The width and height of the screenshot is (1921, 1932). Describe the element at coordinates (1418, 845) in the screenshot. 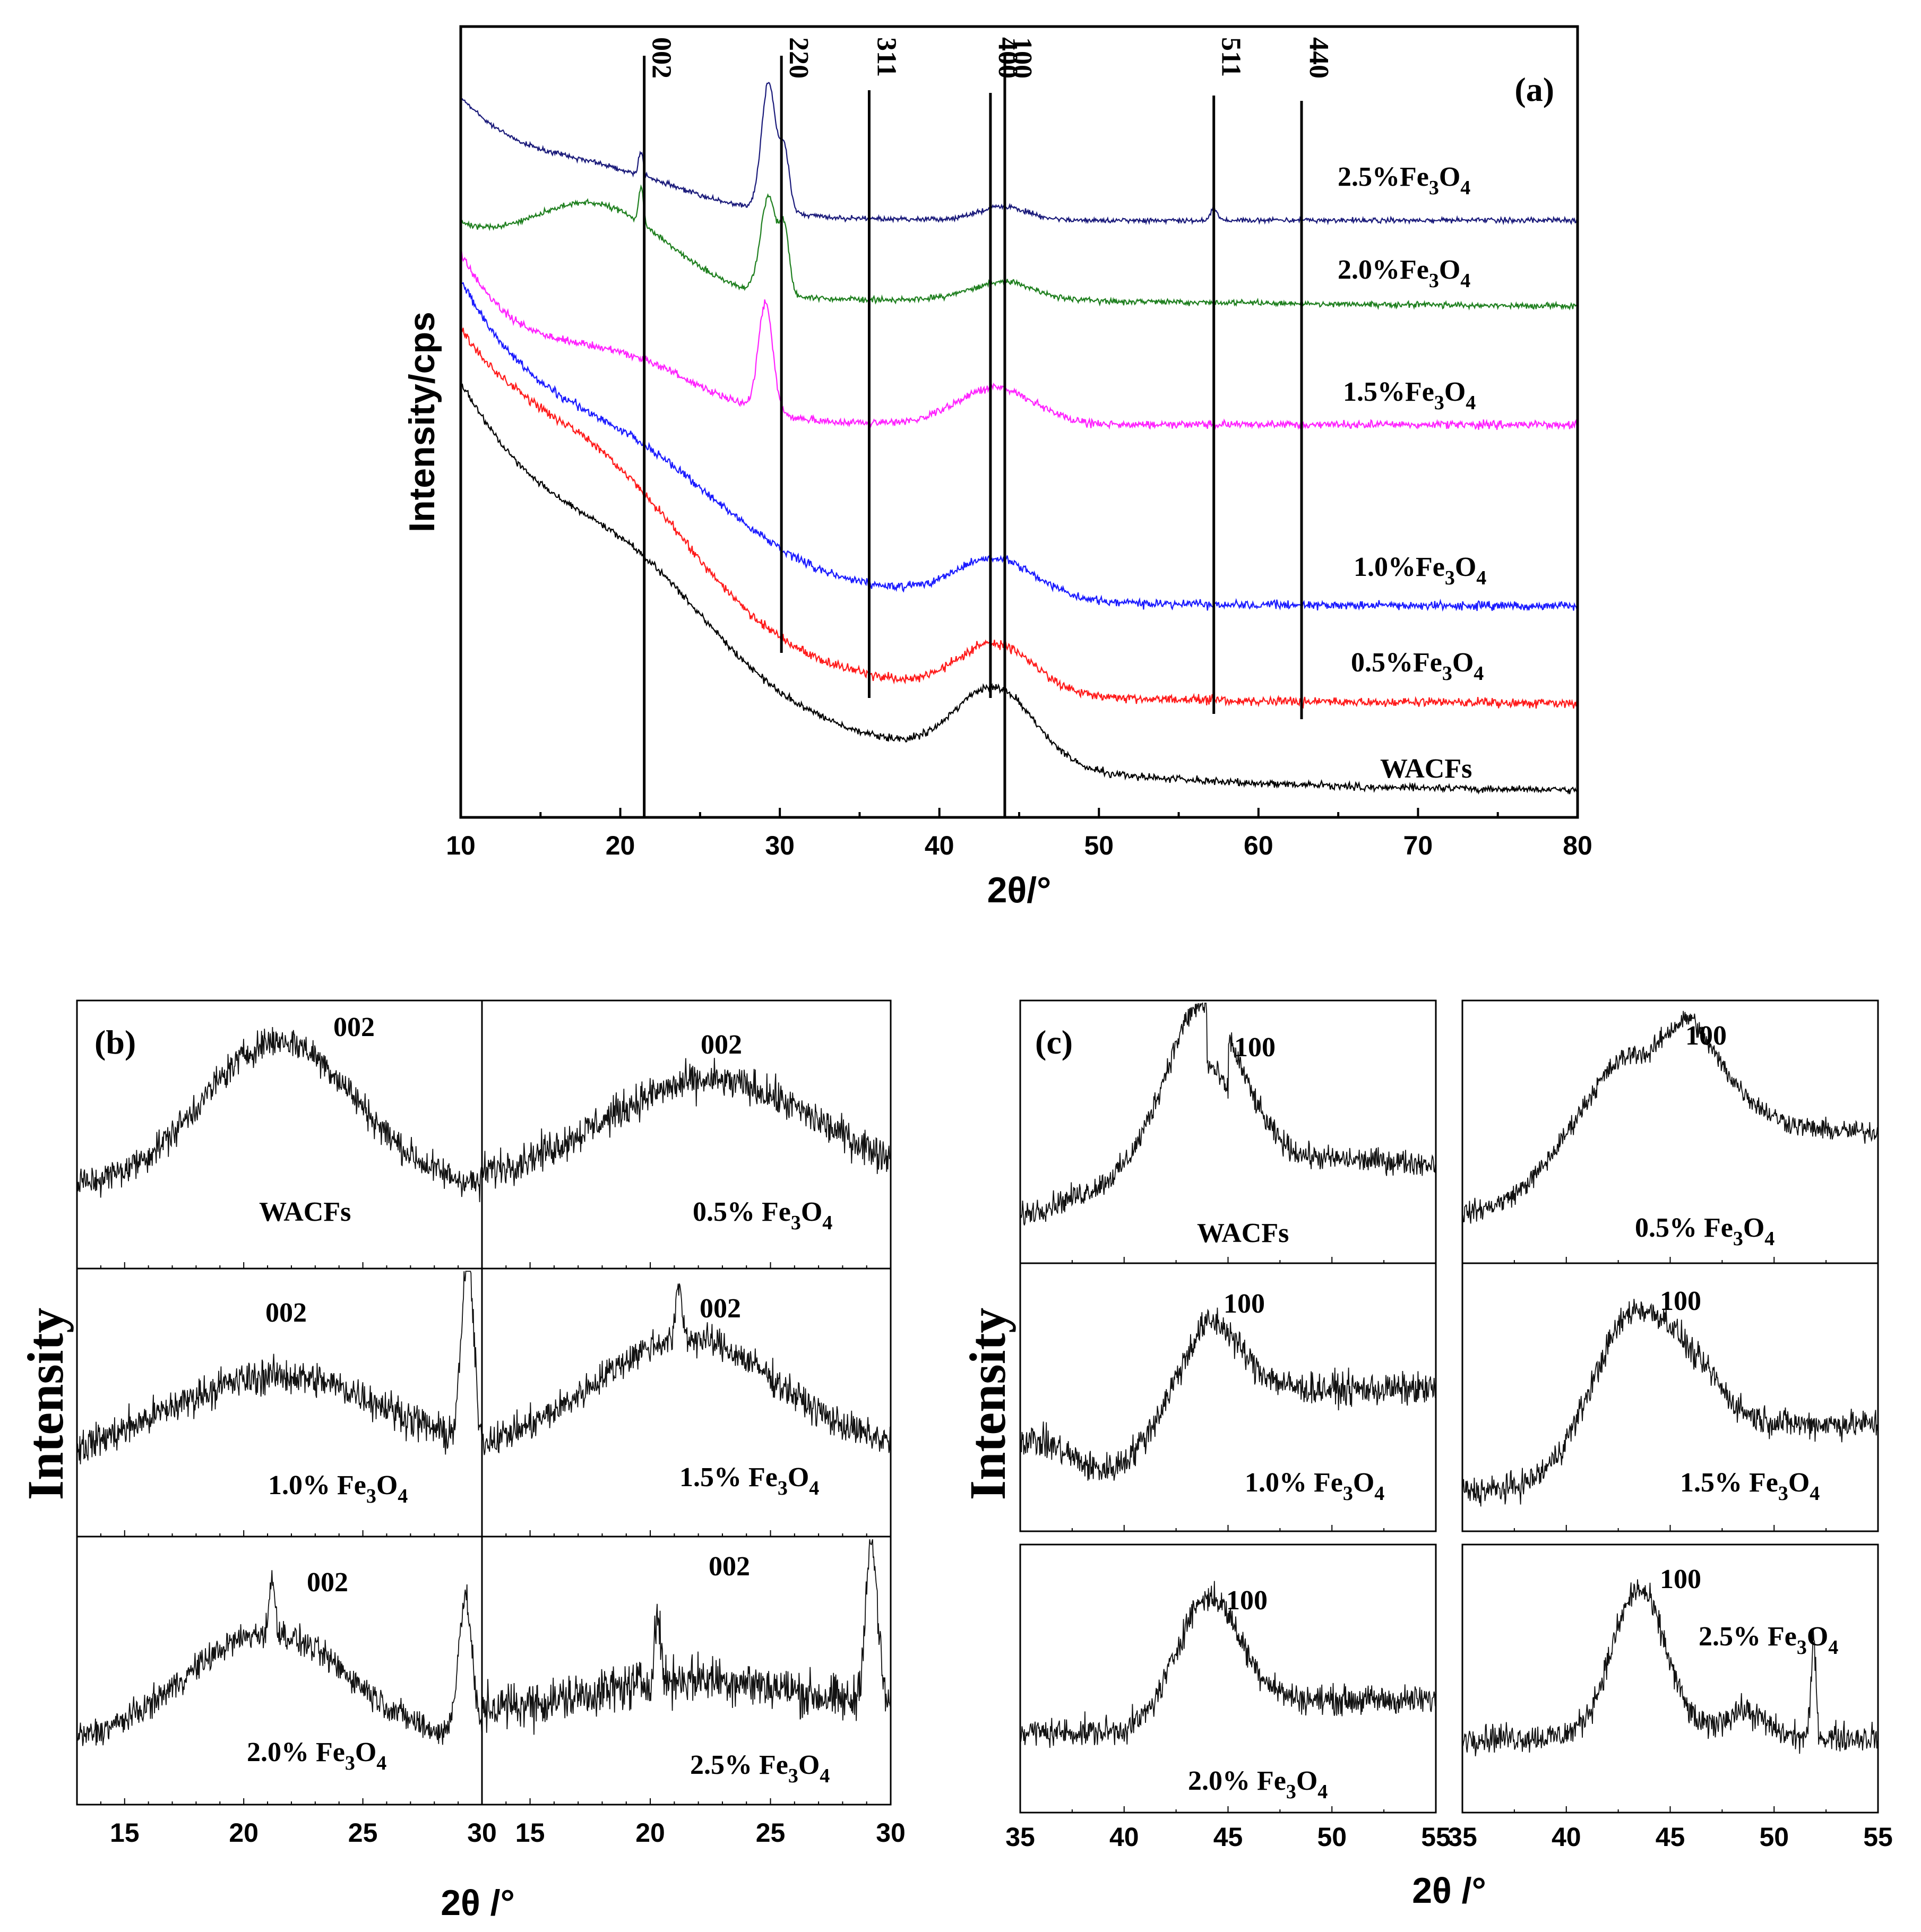

I see `a-x-tick-label: 70` at that location.